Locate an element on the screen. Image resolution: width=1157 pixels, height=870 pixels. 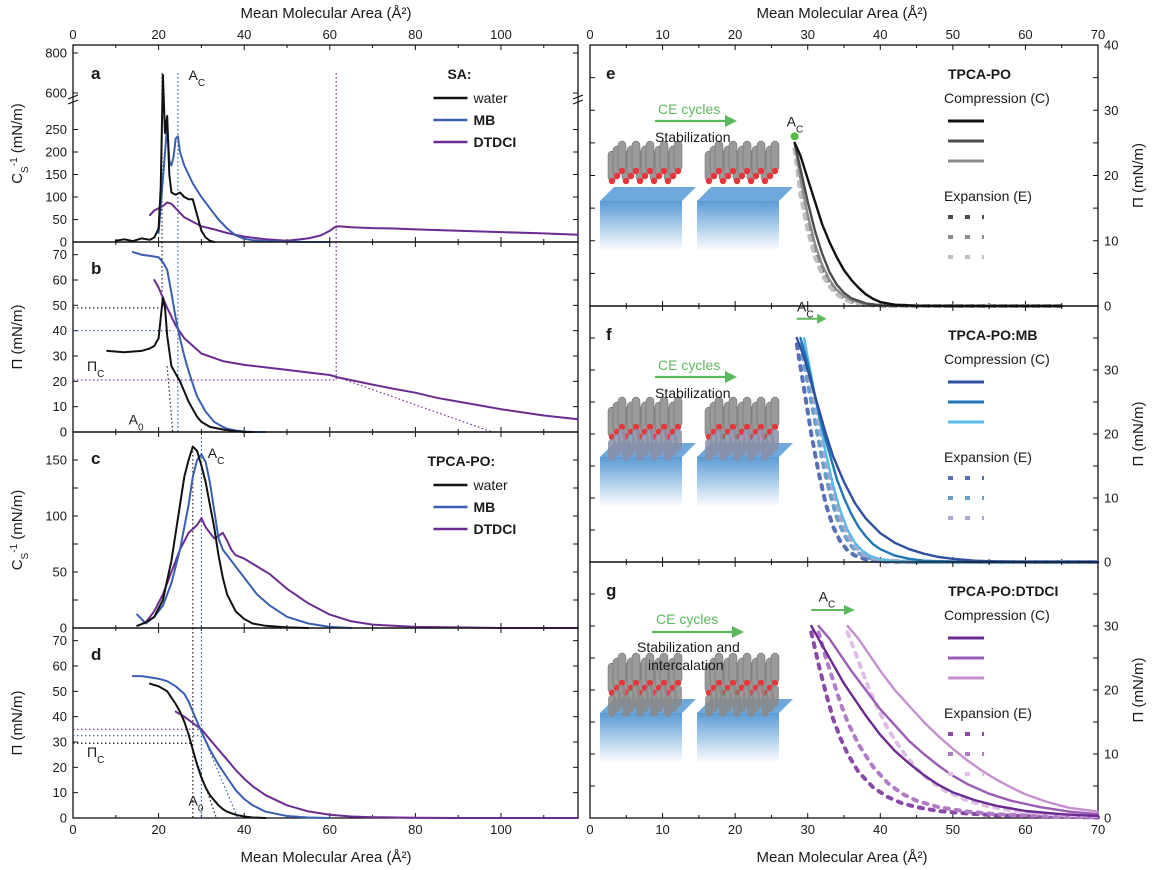
panel-c-ac-label-sub: C is located at coordinates (220, 461).